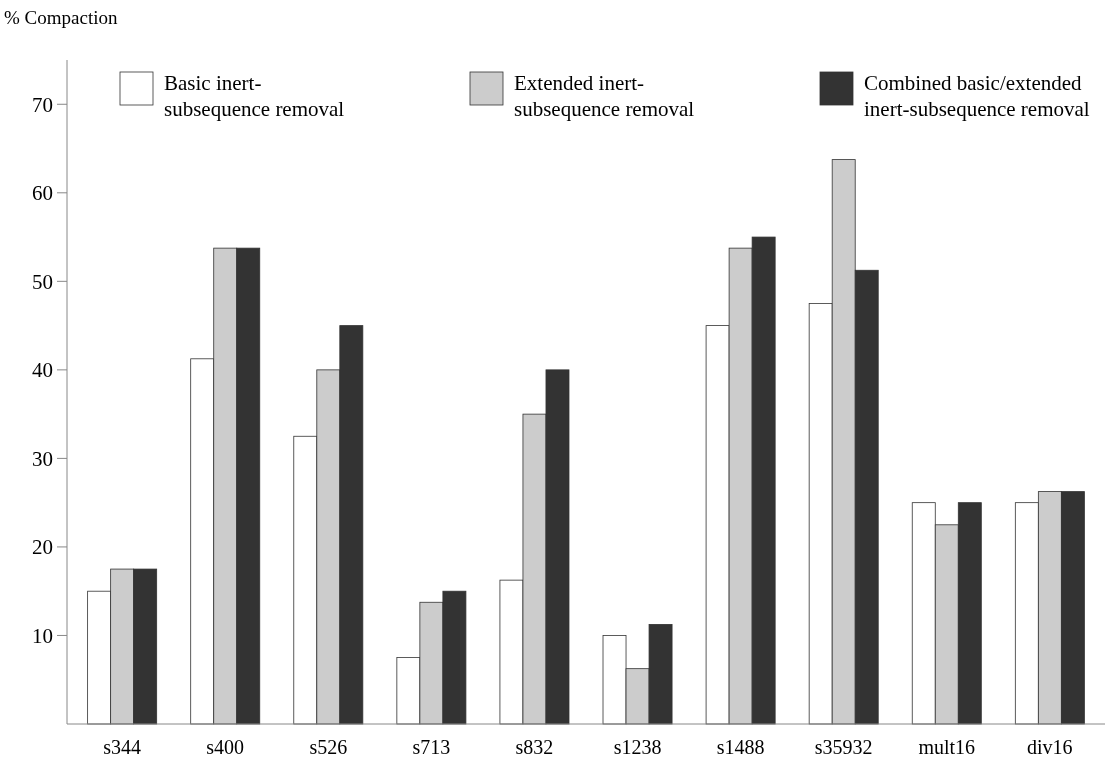  I want to click on y-tick-label: 40, so click(42, 370).